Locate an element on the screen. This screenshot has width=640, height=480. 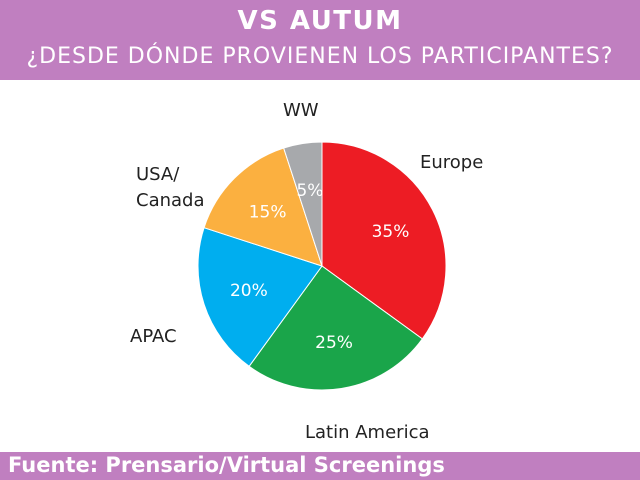
slice-value-label: 15% is located at coordinates (268, 213).